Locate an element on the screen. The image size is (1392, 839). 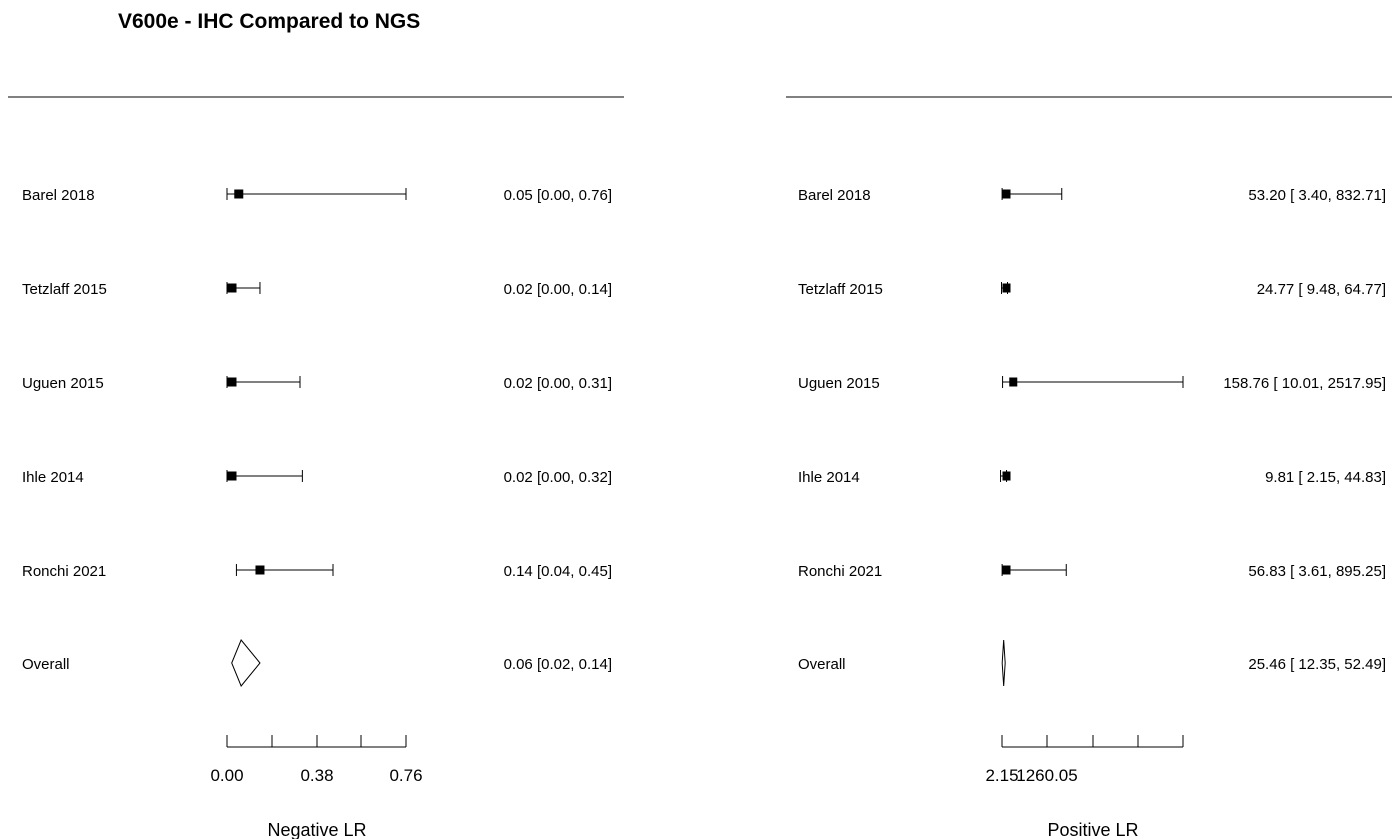
tick-label: 0.00 is located at coordinates (226, 775).